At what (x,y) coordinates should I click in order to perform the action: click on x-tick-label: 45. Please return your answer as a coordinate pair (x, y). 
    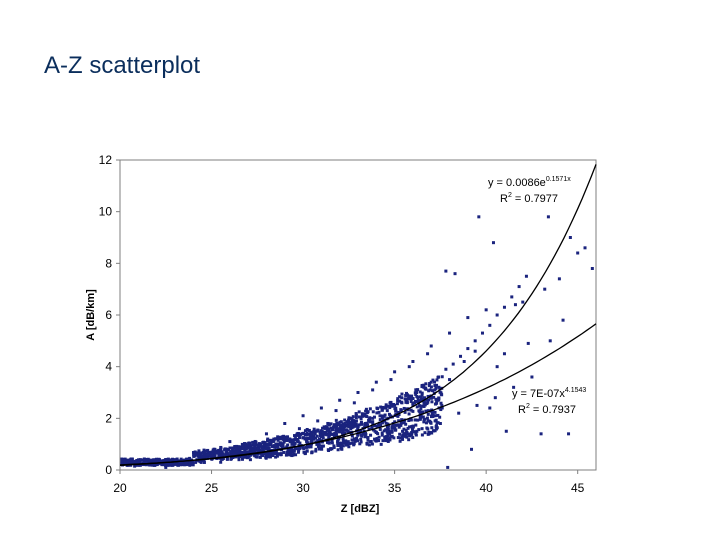
    Looking at the image, I should click on (578, 488).